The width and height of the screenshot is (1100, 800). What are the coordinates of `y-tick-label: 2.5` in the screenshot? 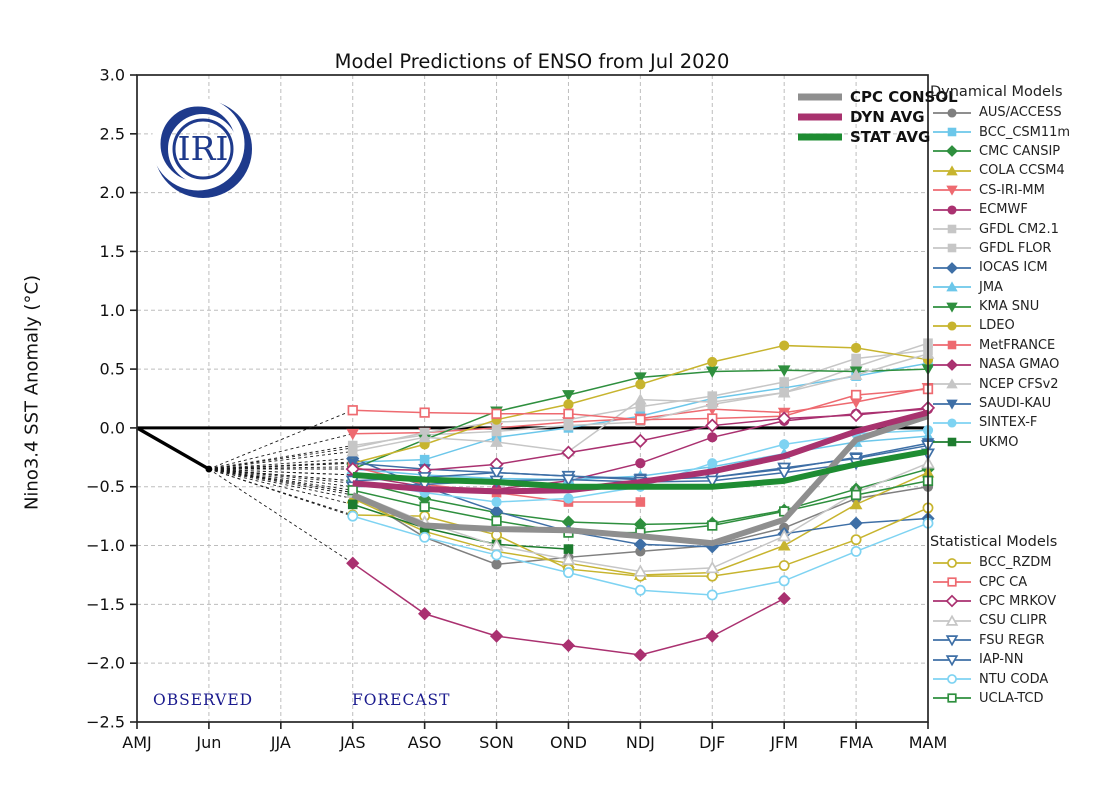 It's located at (112, 133).